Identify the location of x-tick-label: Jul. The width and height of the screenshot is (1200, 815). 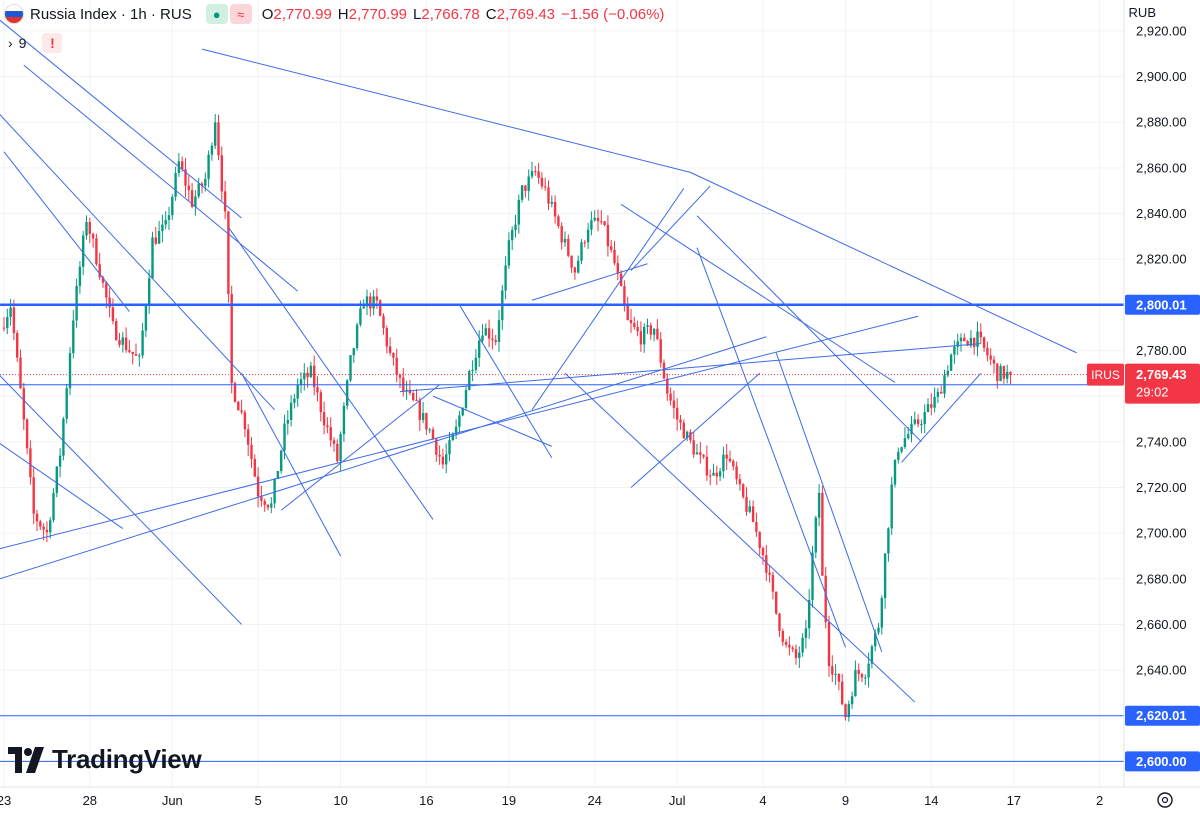
(677, 800).